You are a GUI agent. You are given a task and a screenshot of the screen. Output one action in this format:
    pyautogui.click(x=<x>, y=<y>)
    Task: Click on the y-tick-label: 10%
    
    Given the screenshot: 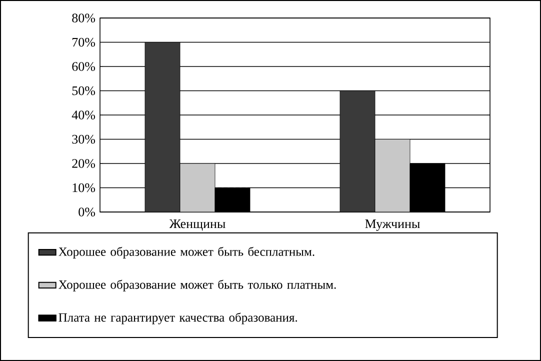 What is the action you would take?
    pyautogui.click(x=84, y=187)
    